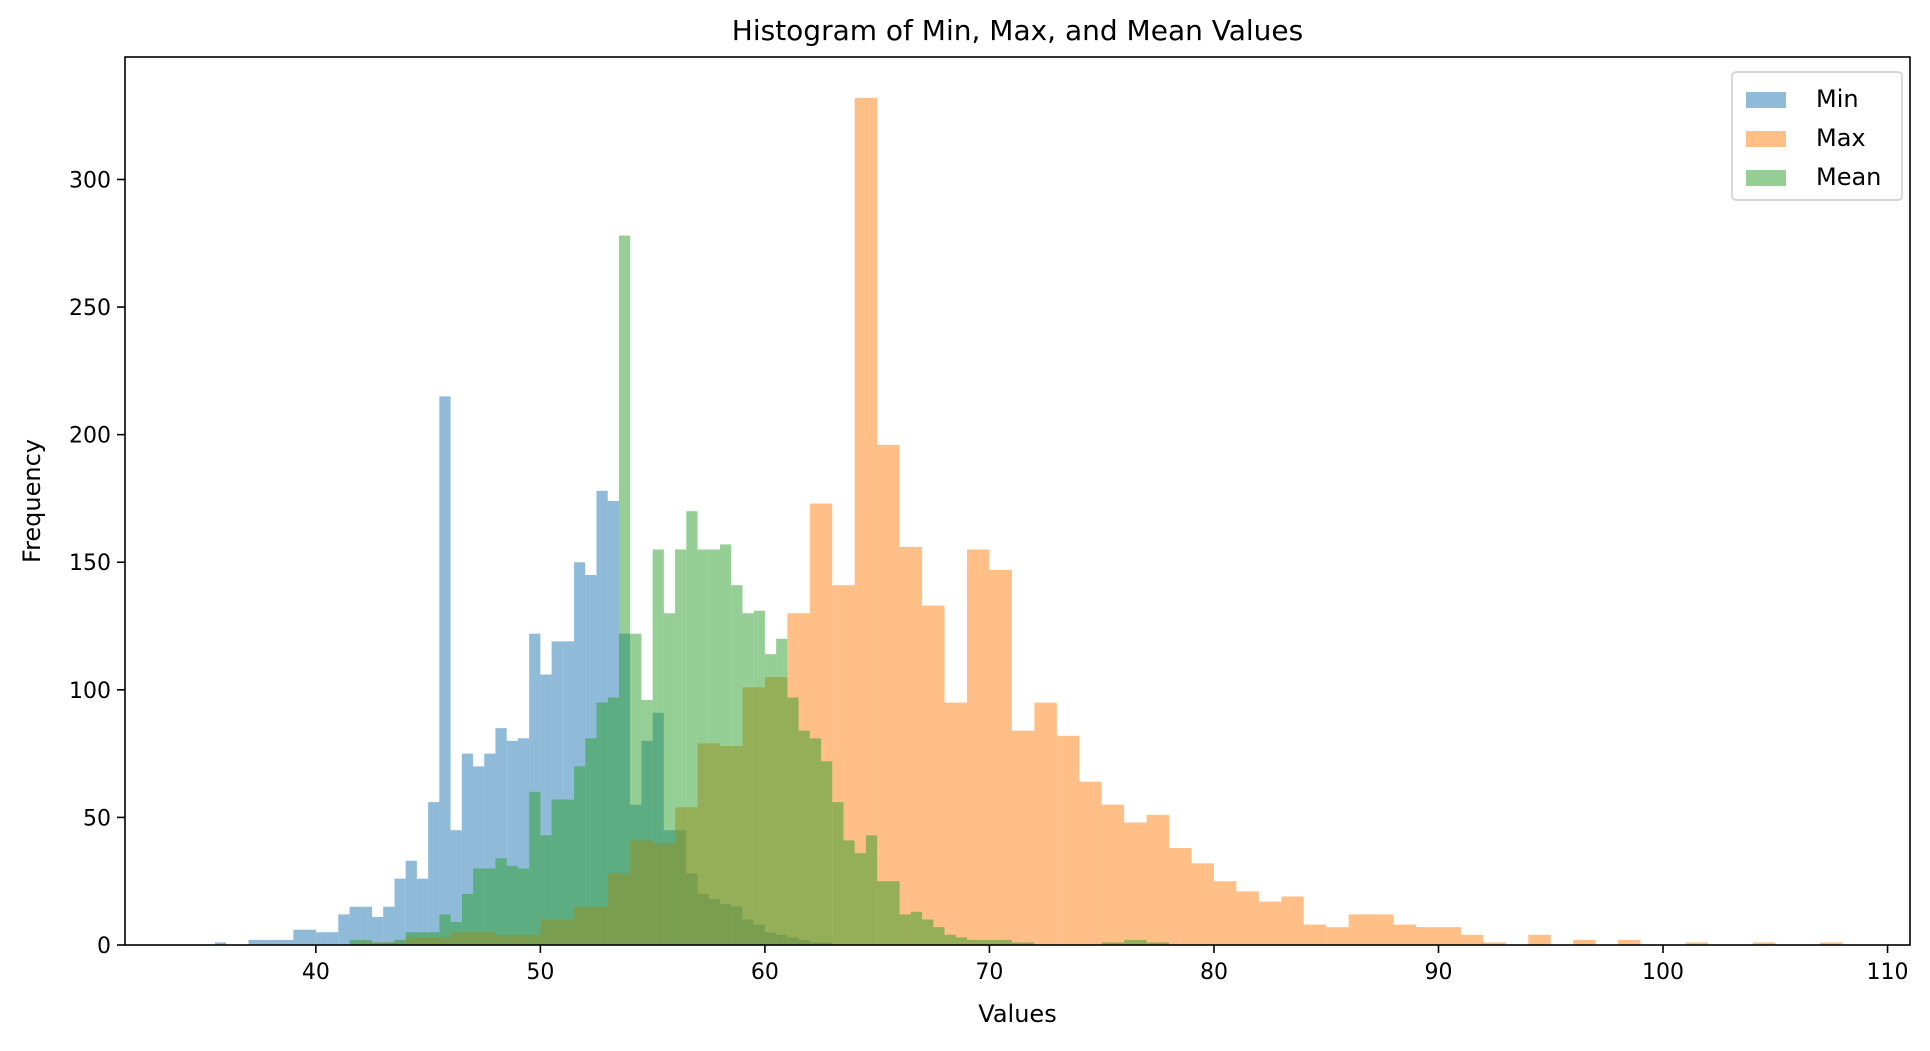 Image resolution: width=1930 pixels, height=1051 pixels. I want to click on y-tick-label: 200, so click(90, 436).